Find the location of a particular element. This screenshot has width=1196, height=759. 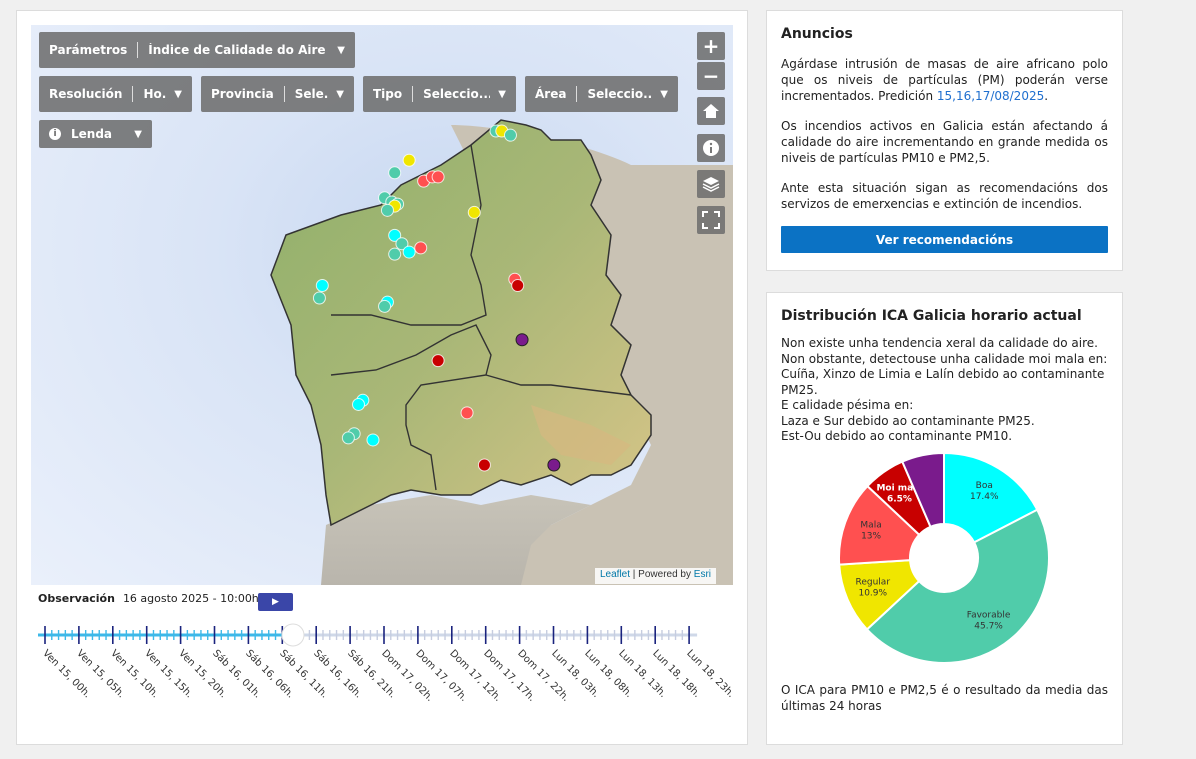

prediccion-link: 15,16,17/08/2025 is located at coordinates (990, 96).